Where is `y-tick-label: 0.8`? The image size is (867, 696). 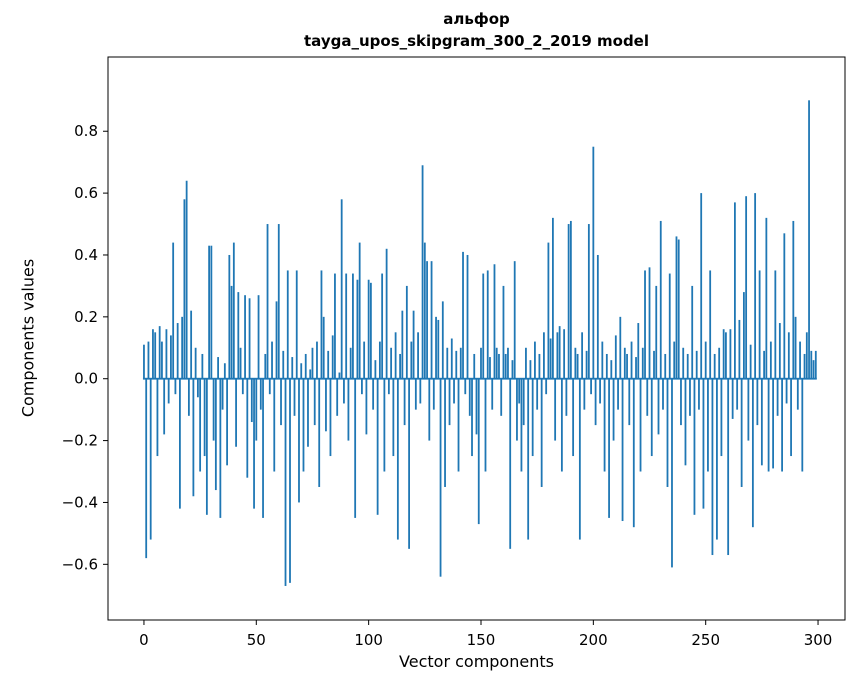 y-tick-label: 0.8 is located at coordinates (86, 131).